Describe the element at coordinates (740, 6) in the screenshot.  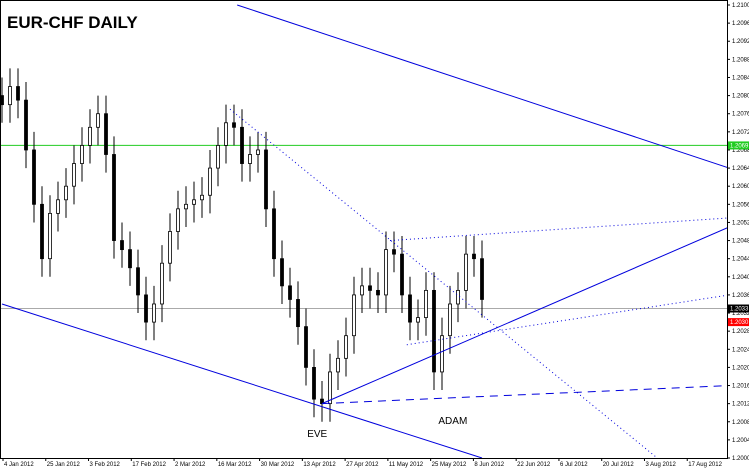
I see `y-tick-label: 1.2100` at that location.